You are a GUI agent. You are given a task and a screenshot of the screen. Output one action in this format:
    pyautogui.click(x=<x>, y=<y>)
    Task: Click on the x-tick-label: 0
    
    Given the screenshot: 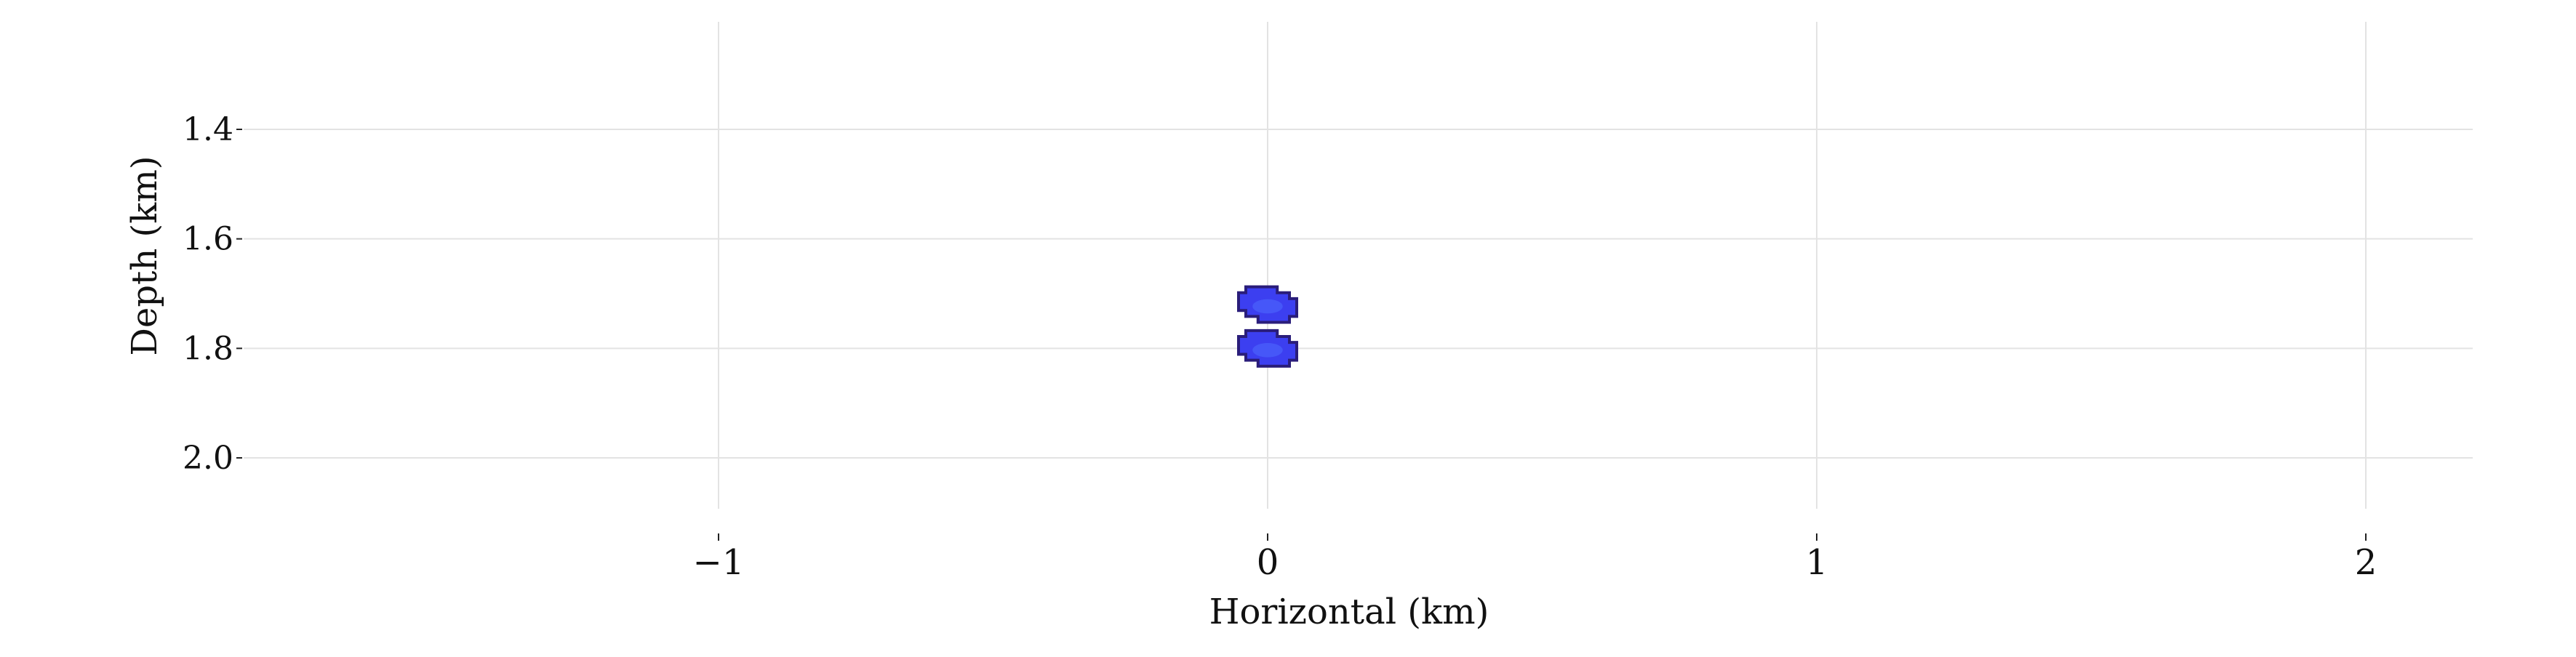 What is the action you would take?
    pyautogui.click(x=1268, y=562)
    